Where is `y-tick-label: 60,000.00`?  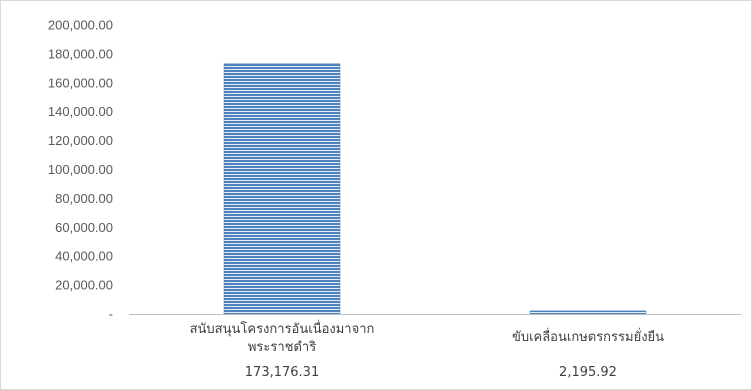
y-tick-label: 60,000.00 is located at coordinates (84, 227).